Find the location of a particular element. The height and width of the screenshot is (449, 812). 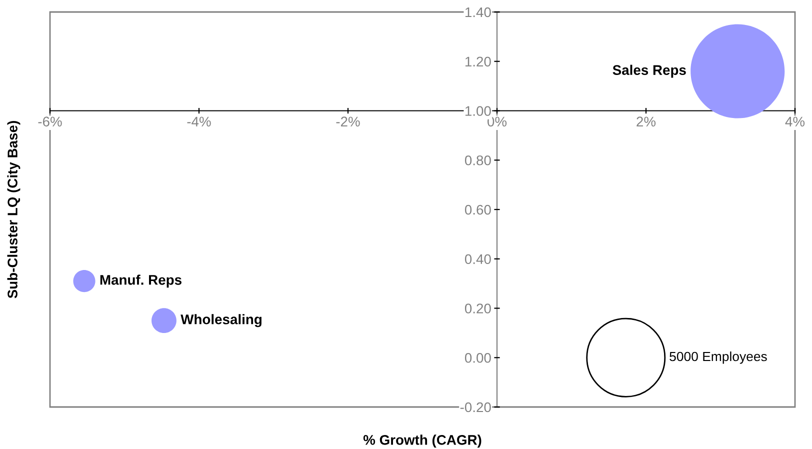

legend-label: 5000 Employees is located at coordinates (718, 357).